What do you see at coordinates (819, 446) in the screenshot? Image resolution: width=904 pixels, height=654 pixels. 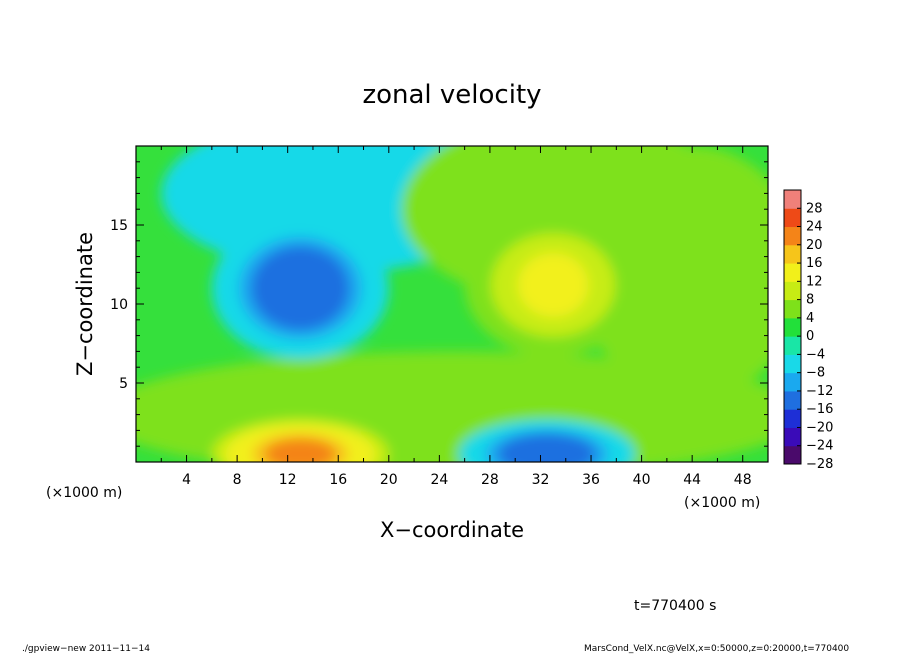 I see `colorbar-label: −24` at bounding box center [819, 446].